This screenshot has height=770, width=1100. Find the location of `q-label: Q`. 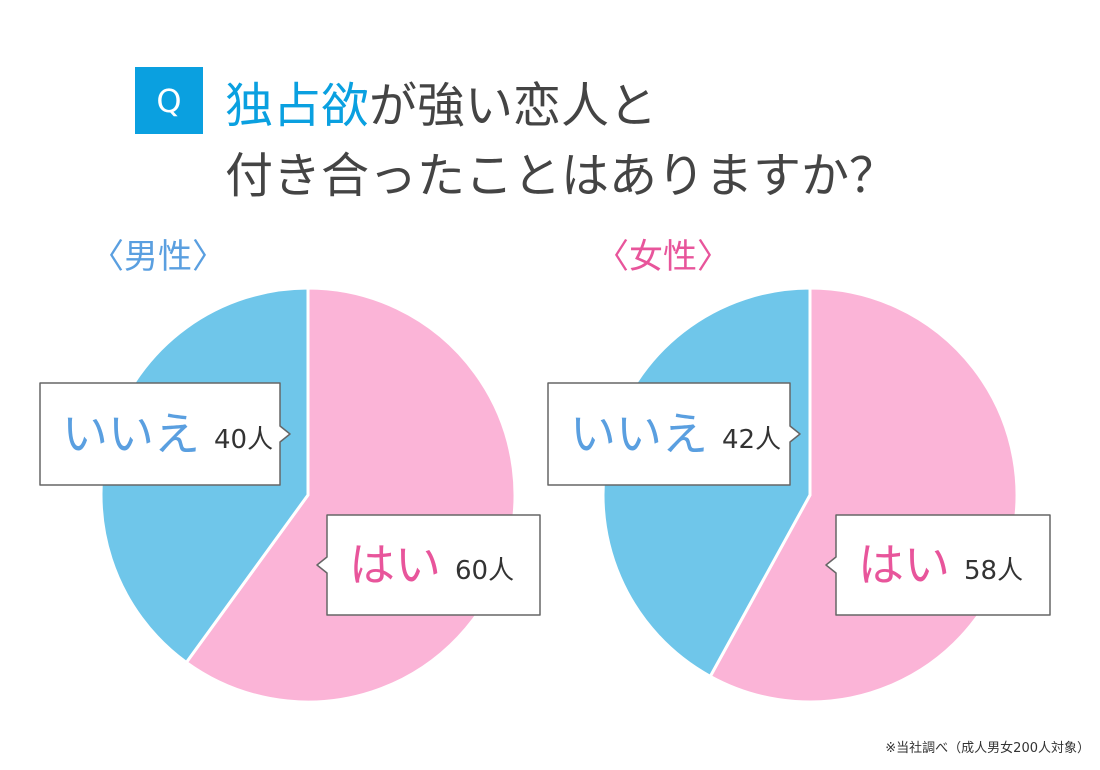

q-label: Q is located at coordinates (168, 101).